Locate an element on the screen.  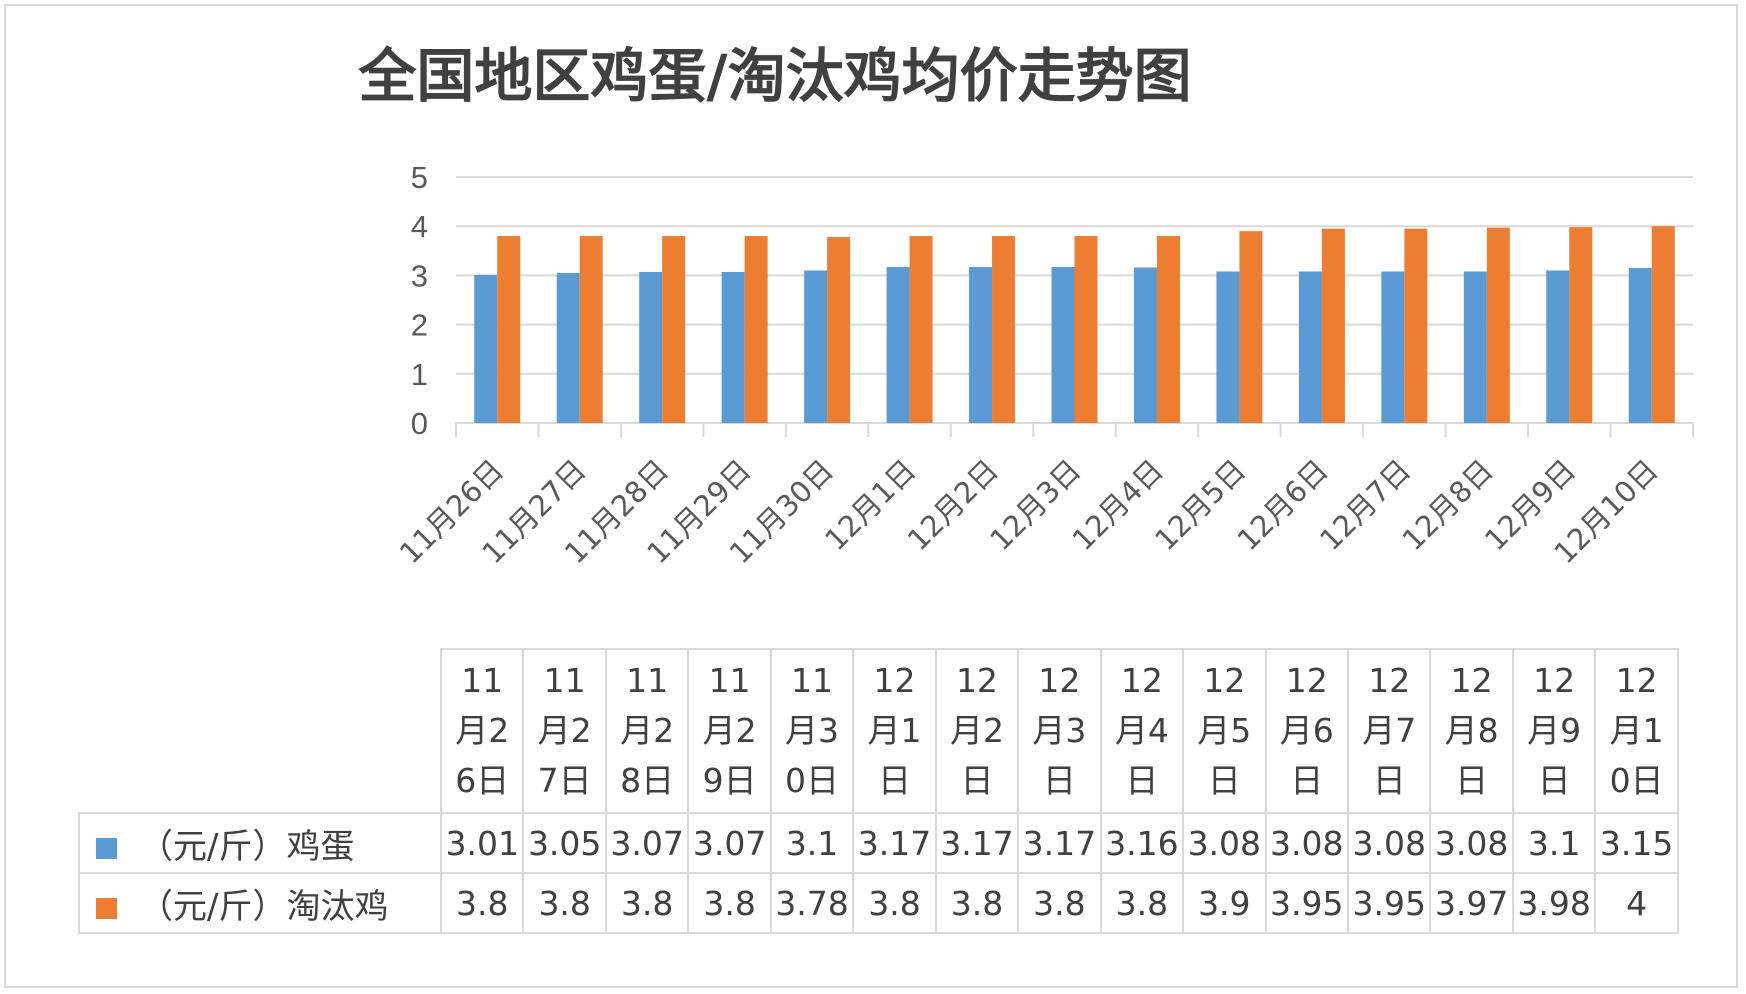
data-table-header-cell: 12月4日 is located at coordinates (1142, 731).